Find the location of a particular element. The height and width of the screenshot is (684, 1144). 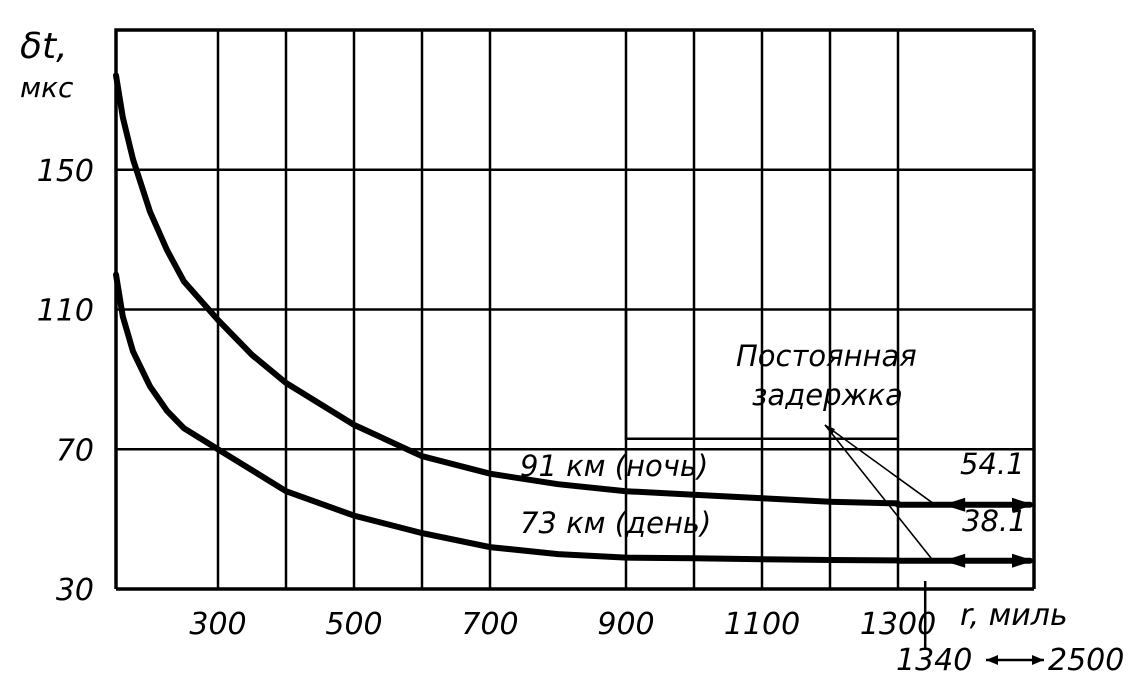

x-tick-label: 1100 is located at coordinates (762, 624).